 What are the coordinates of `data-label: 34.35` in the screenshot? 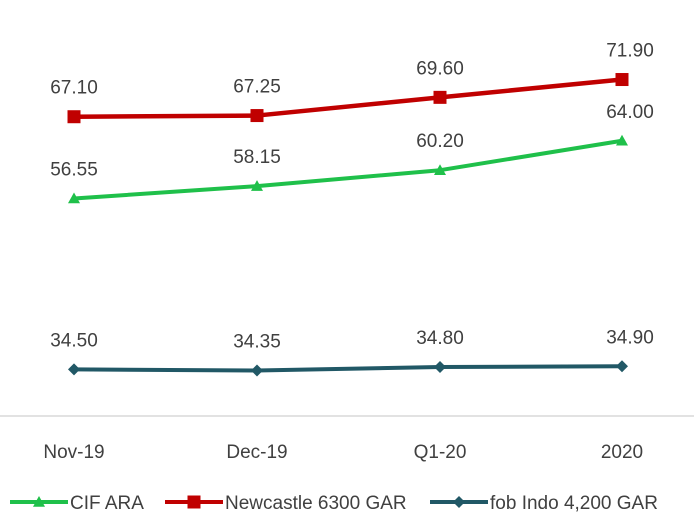 It's located at (257, 342).